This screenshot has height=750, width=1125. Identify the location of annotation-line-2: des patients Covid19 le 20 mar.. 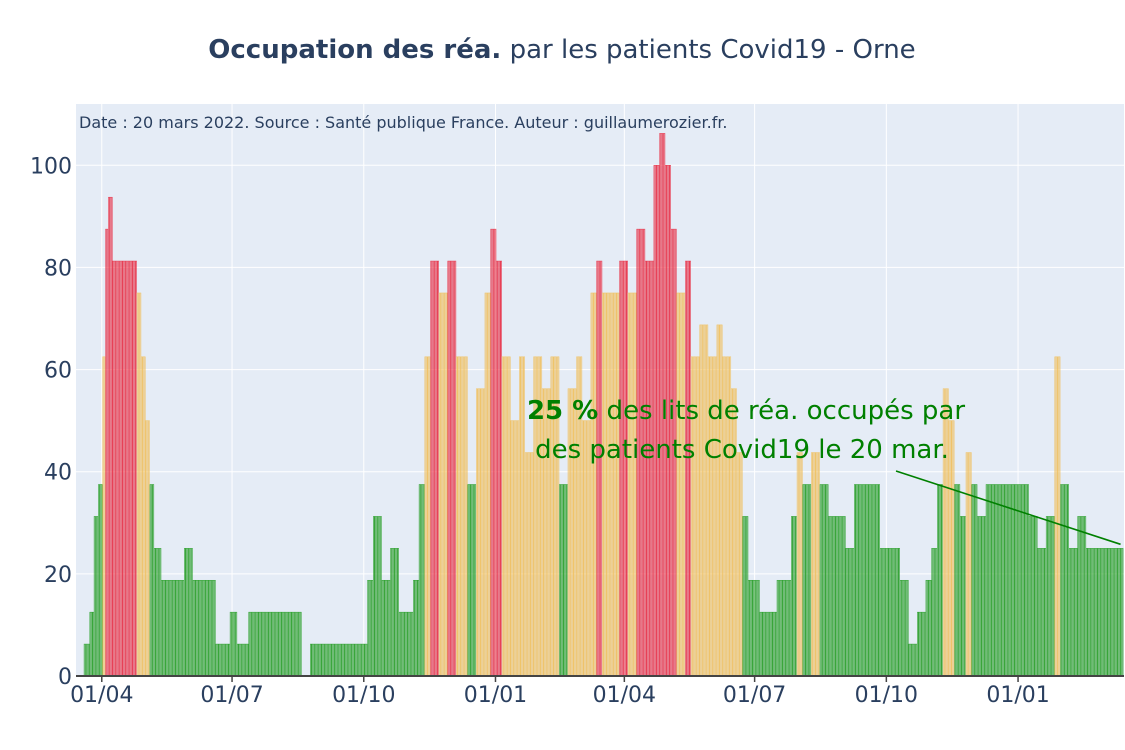
(742, 450).